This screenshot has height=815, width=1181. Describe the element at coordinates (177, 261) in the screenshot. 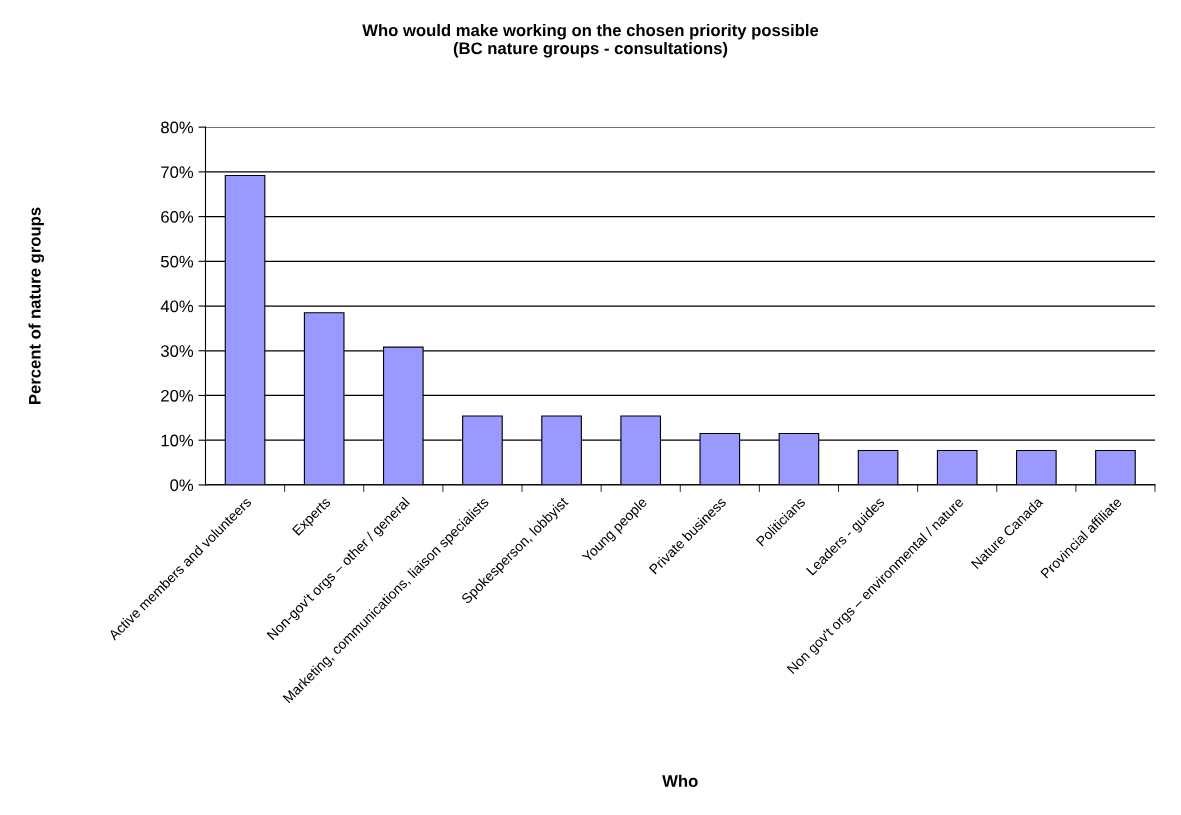

I see `y-tick-label: 50%` at that location.